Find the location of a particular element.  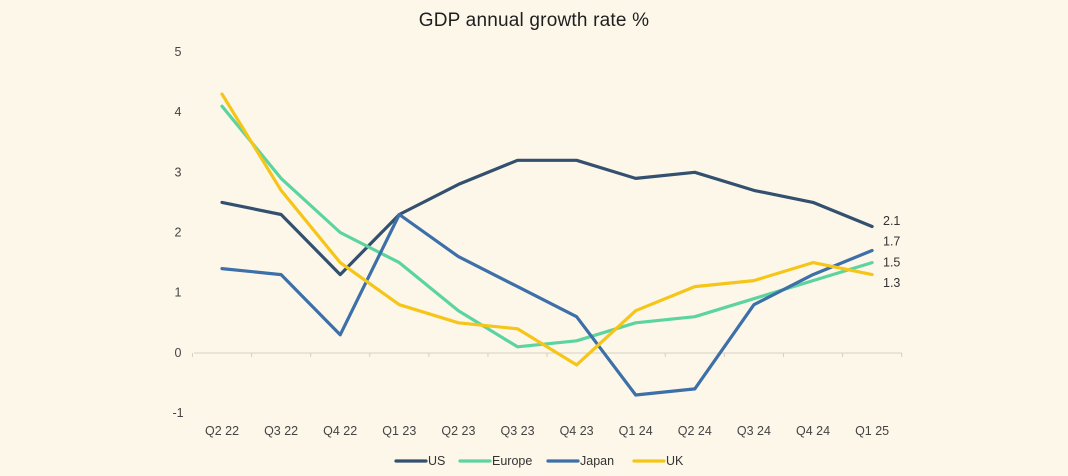

y-axis-labels: 5 4 3 2 1 0 -1 is located at coordinates (177, 232).